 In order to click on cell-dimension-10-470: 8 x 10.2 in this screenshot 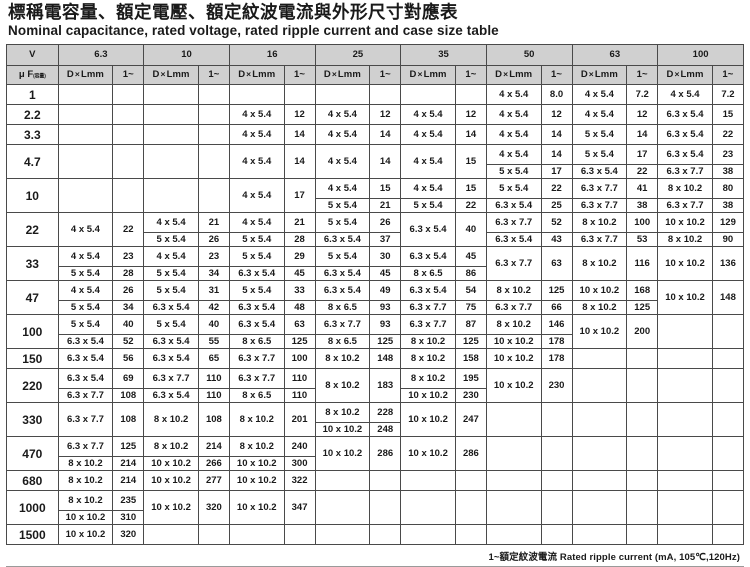, I will do `click(171, 447)`.